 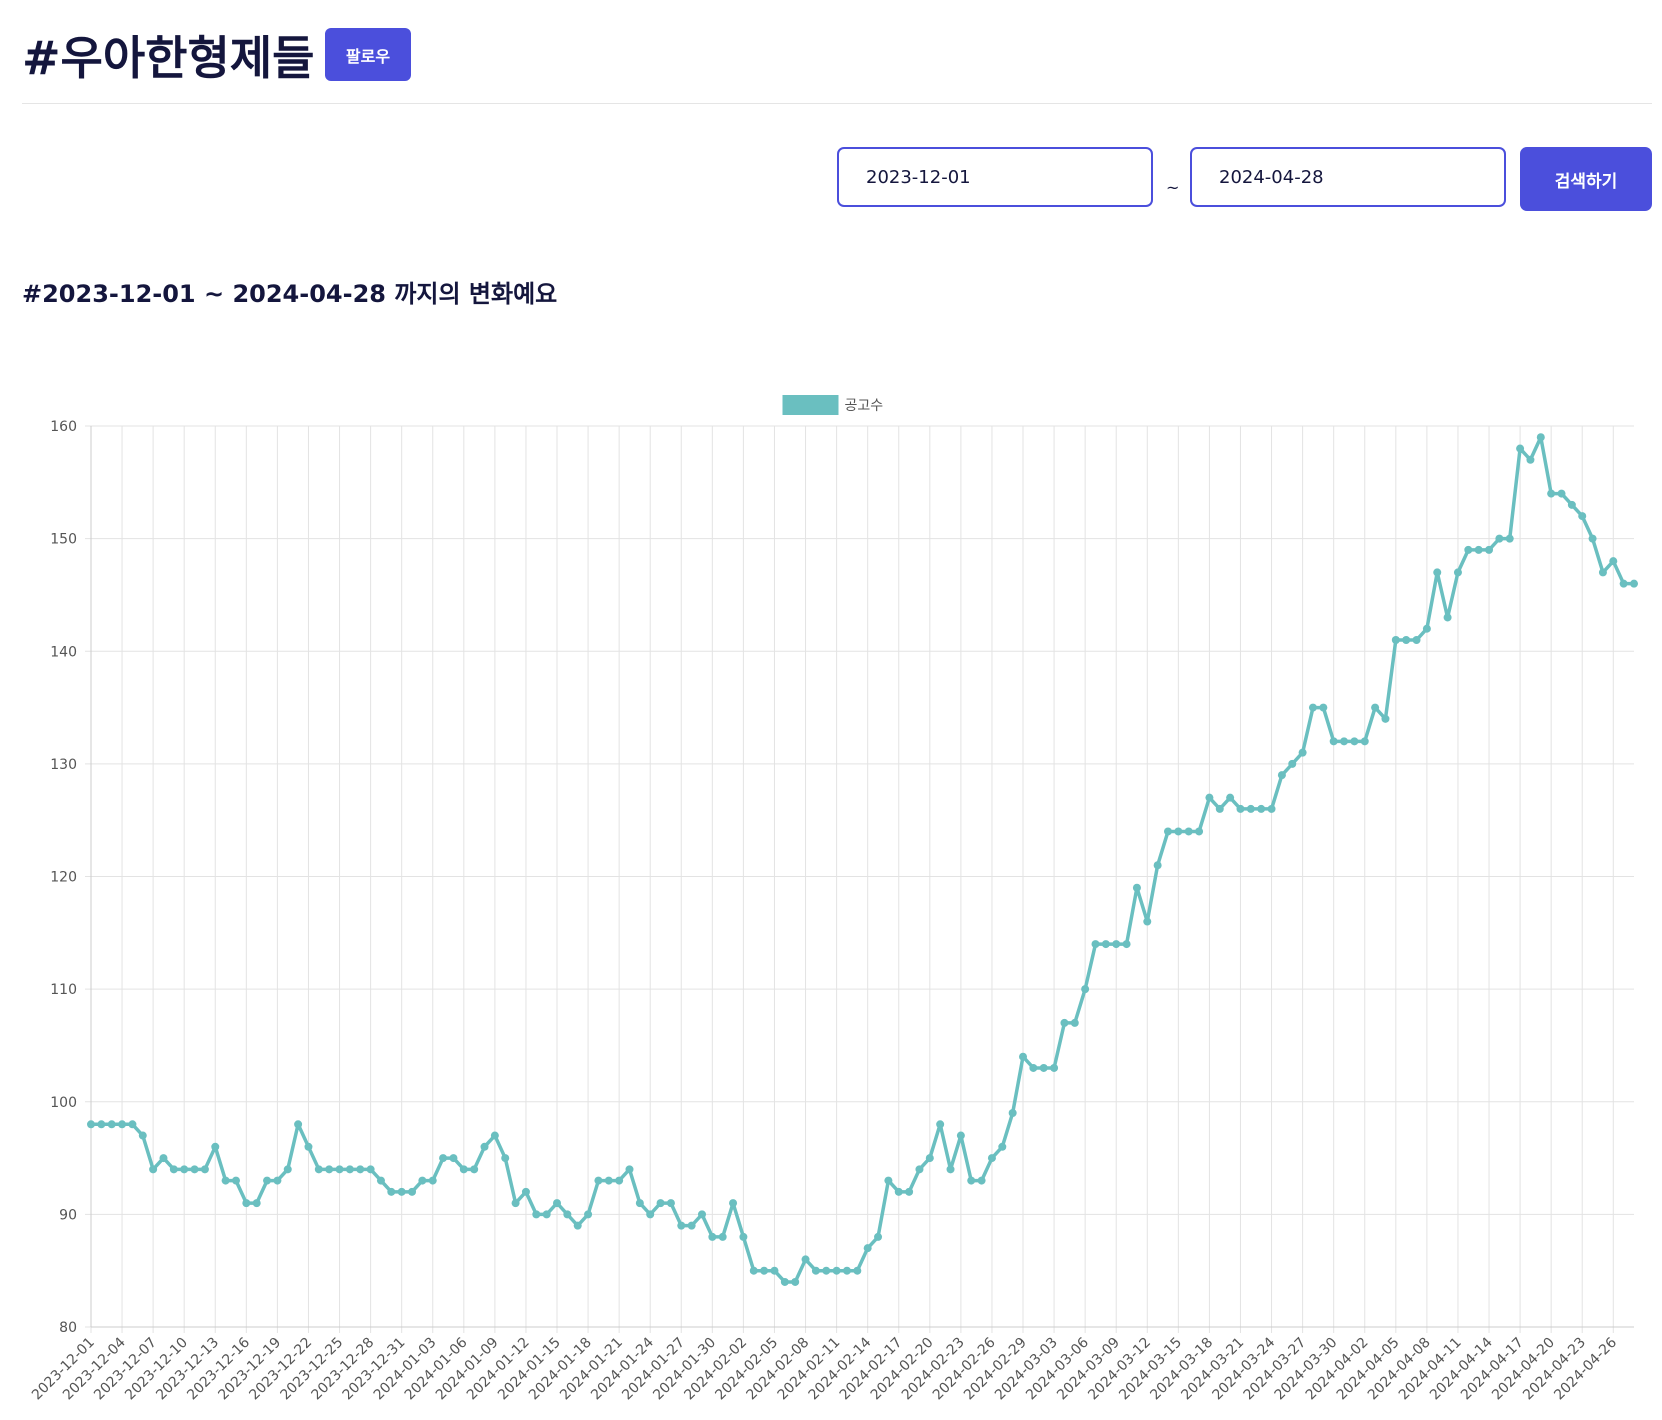 I want to click on follow-button: 팔로우, so click(x=368, y=54).